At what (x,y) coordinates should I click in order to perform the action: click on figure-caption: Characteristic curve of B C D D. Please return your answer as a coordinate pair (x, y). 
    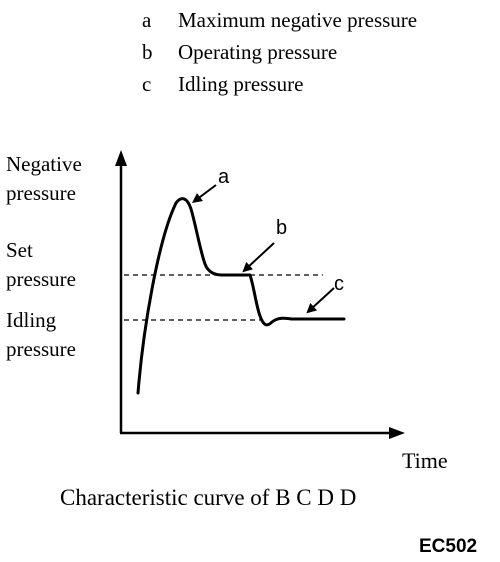
    Looking at the image, I should click on (208, 497).